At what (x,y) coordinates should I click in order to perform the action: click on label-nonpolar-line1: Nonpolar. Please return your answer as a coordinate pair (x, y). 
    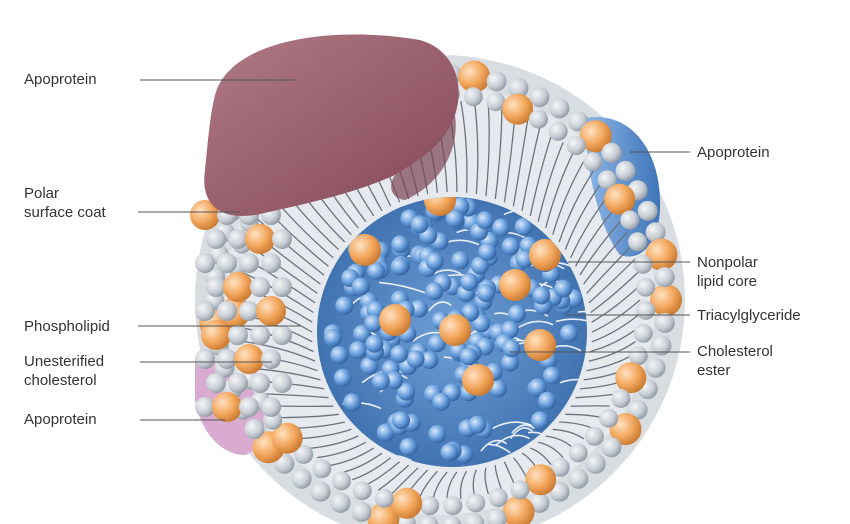
    Looking at the image, I should click on (727, 262).